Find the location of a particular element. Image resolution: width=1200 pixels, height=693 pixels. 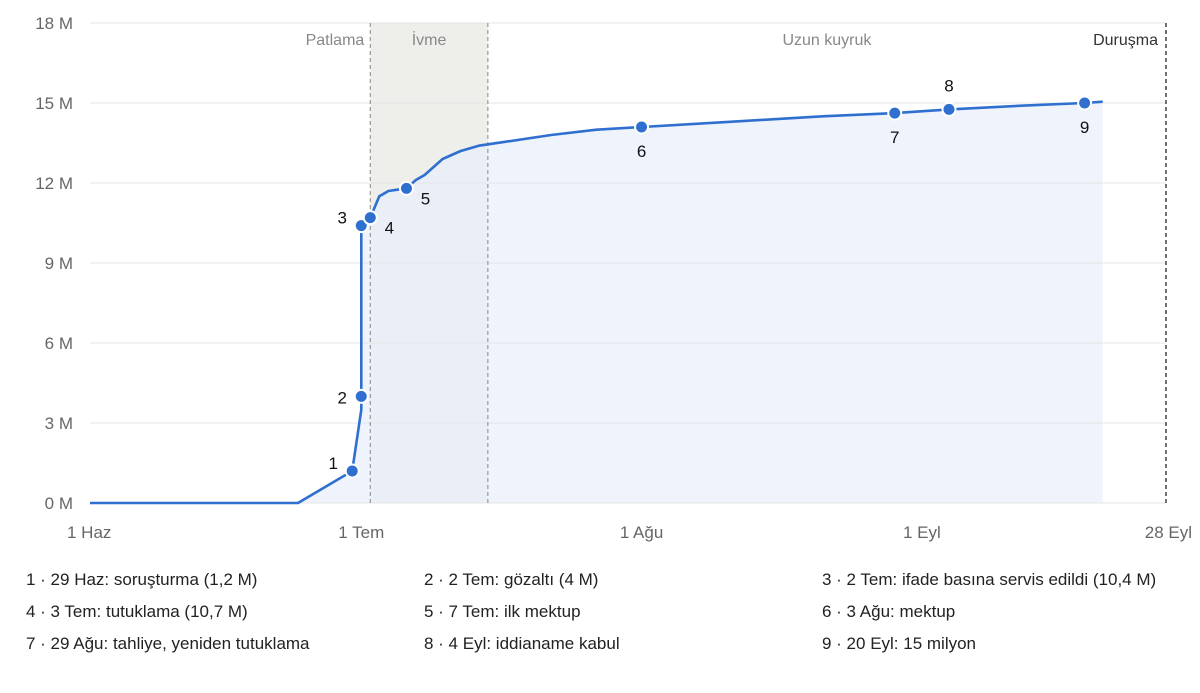

annotation-number: 2 is located at coordinates (342, 397).